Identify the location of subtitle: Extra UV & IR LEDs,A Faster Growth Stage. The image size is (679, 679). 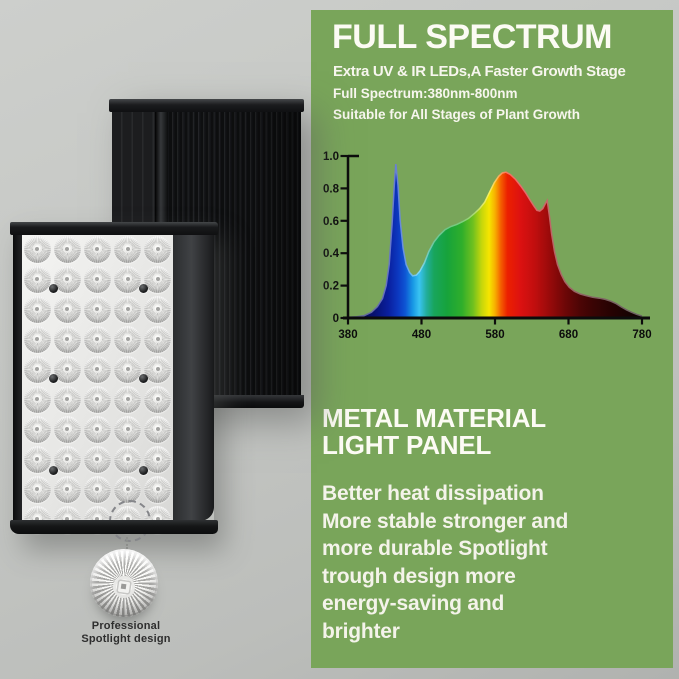
(479, 71).